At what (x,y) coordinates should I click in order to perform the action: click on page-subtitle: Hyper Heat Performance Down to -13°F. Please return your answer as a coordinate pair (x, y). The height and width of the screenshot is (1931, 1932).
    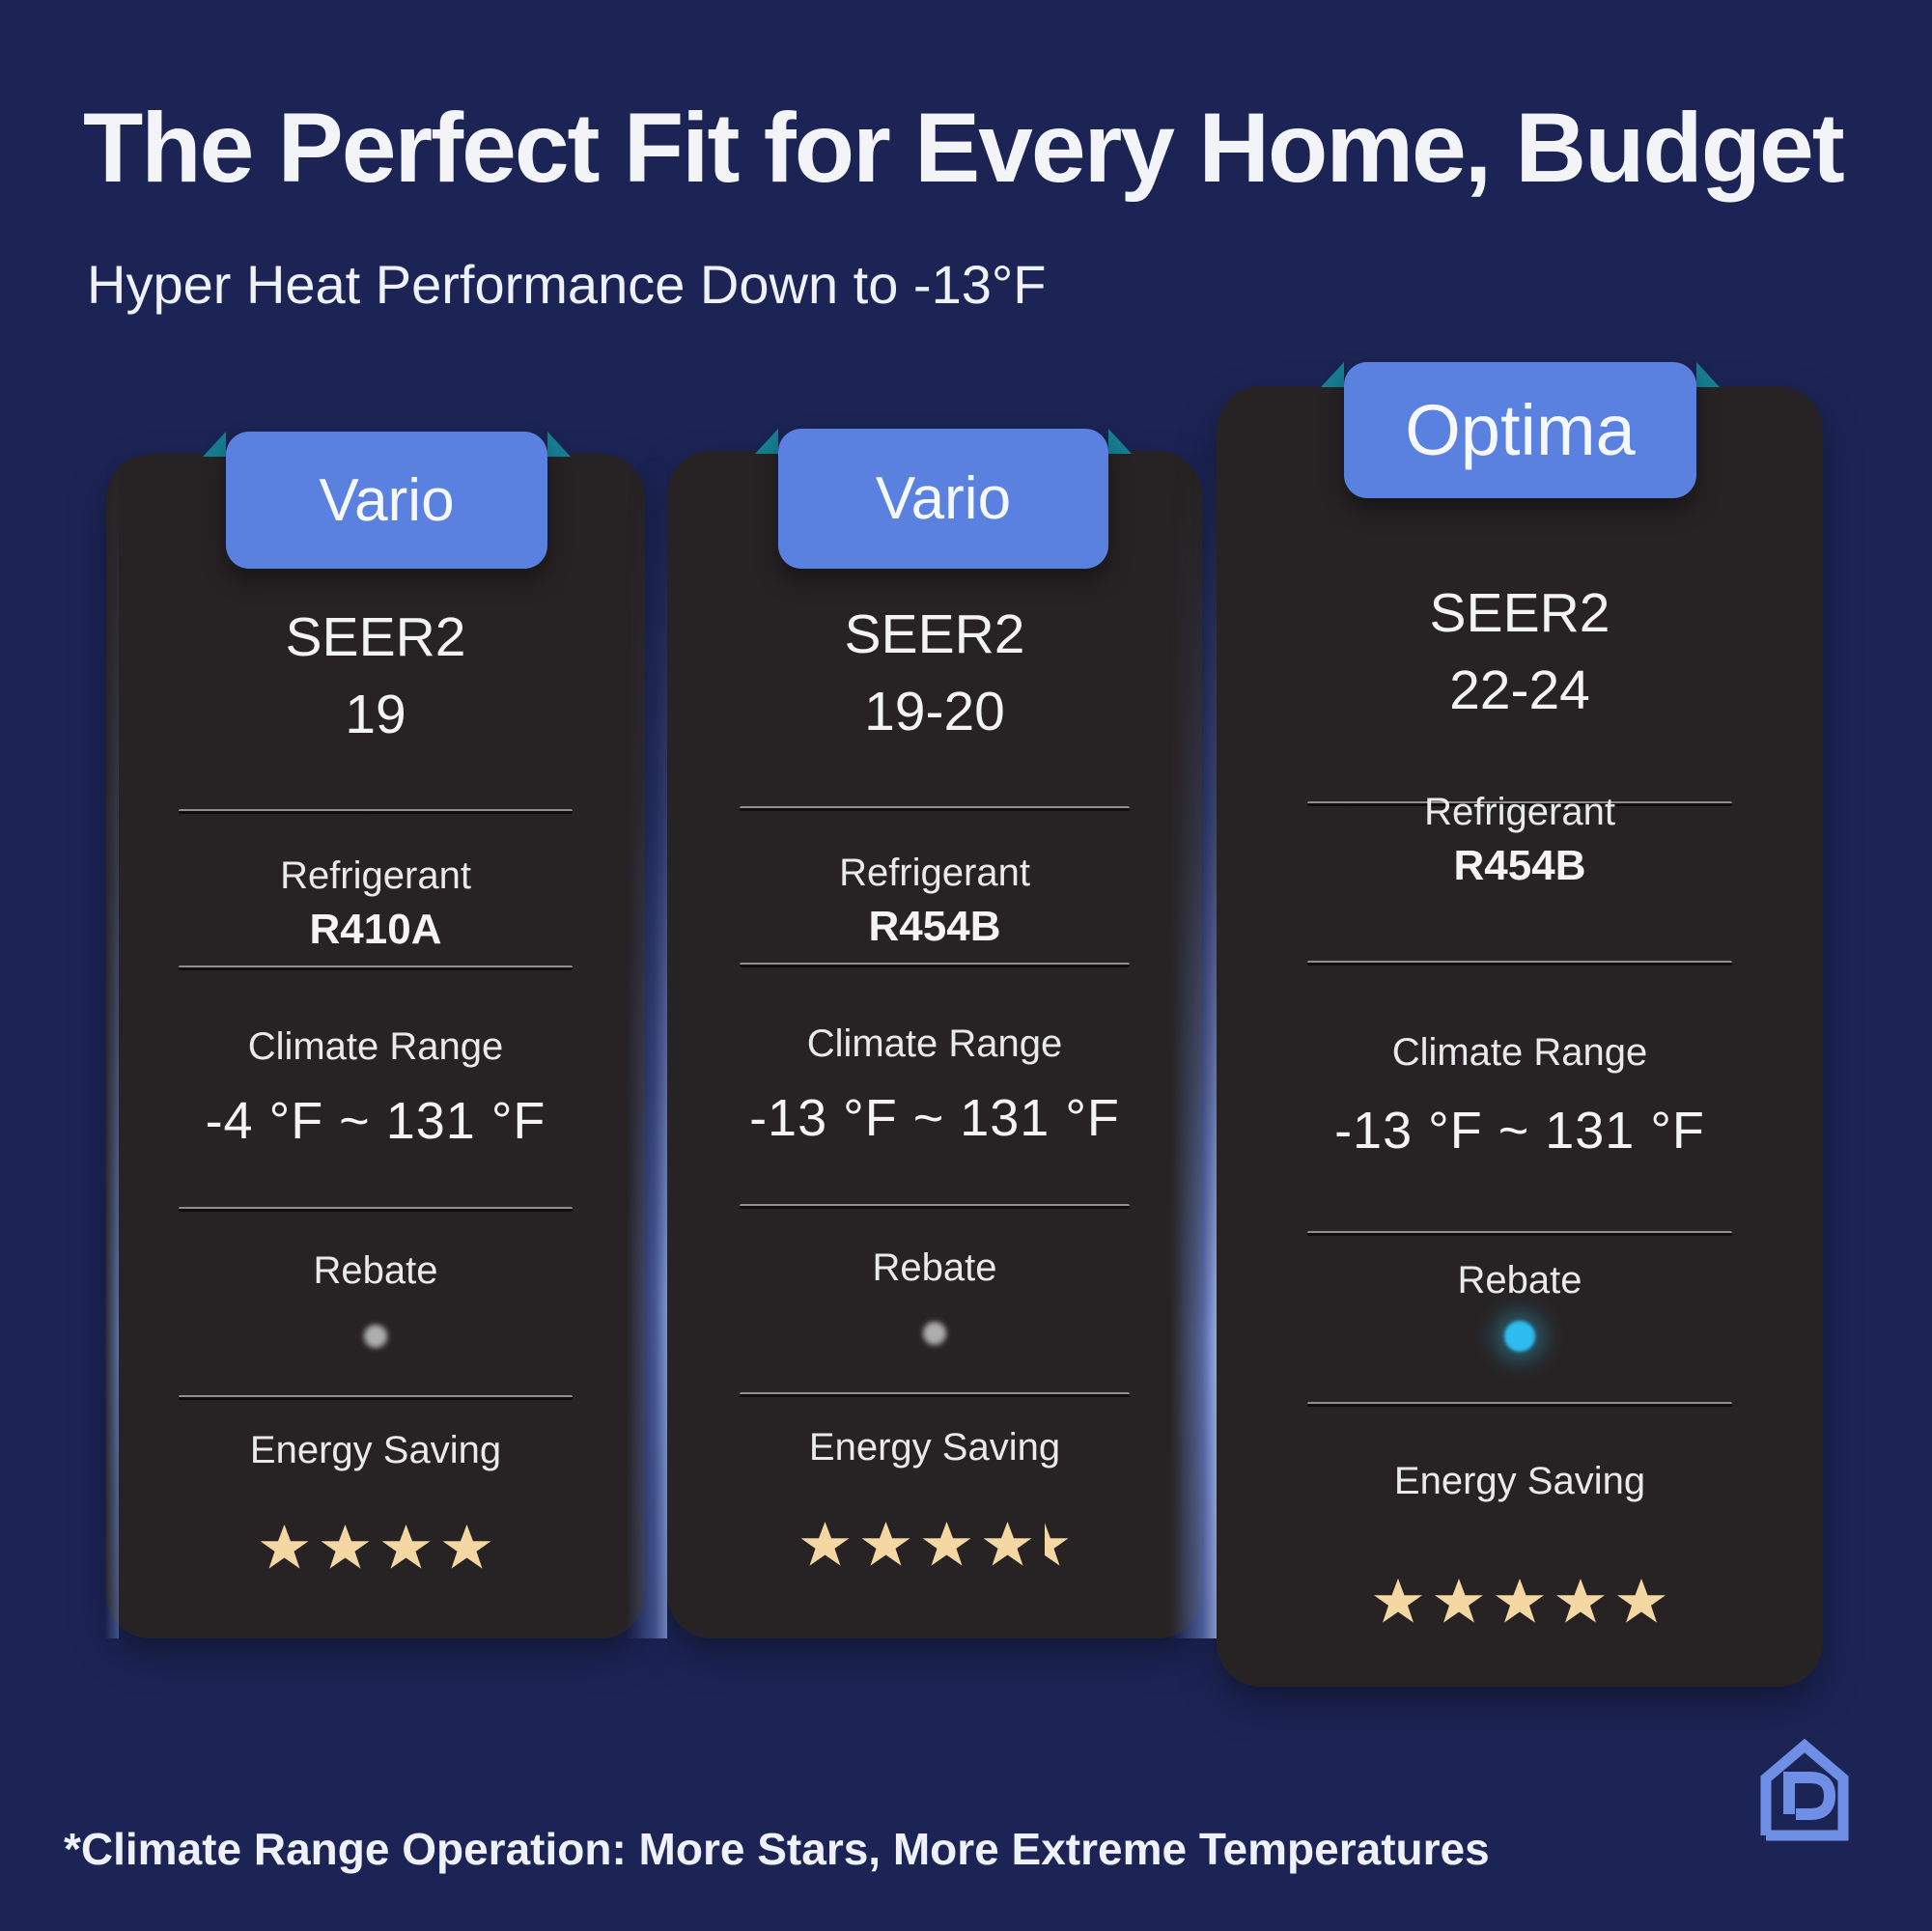
    Looking at the image, I should click on (567, 284).